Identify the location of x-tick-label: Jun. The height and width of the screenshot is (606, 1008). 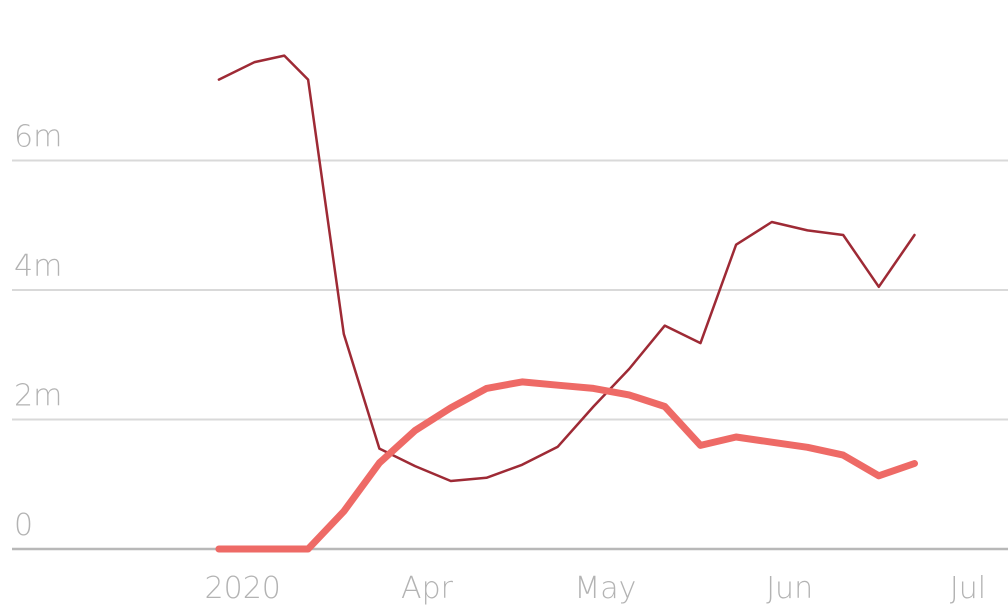
(789, 588).